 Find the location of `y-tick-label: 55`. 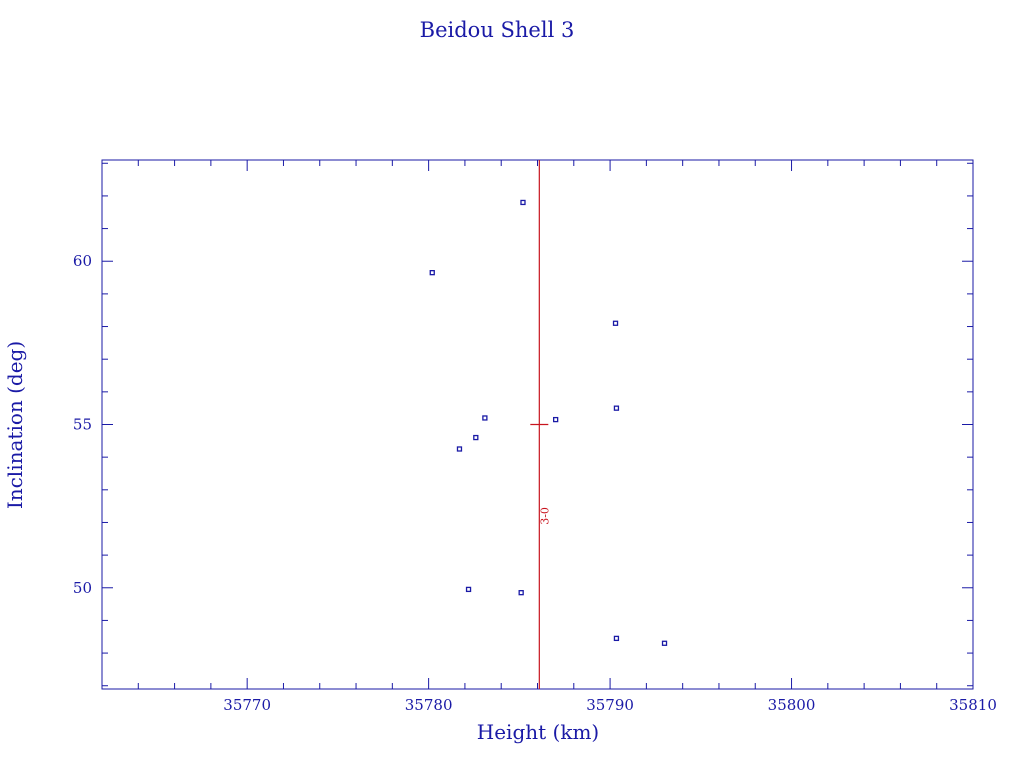

y-tick-label: 55 is located at coordinates (82, 425).